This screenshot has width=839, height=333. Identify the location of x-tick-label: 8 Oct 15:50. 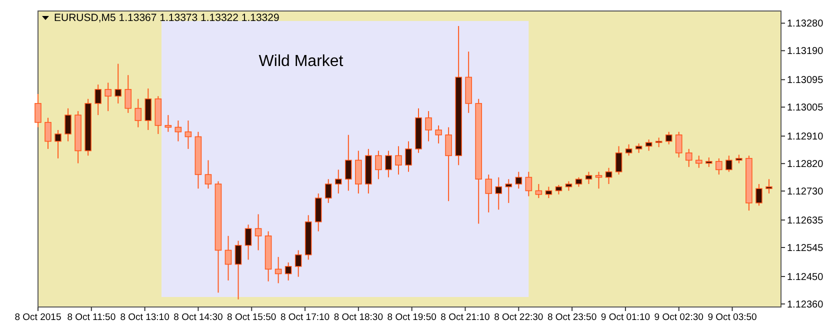
(251, 317).